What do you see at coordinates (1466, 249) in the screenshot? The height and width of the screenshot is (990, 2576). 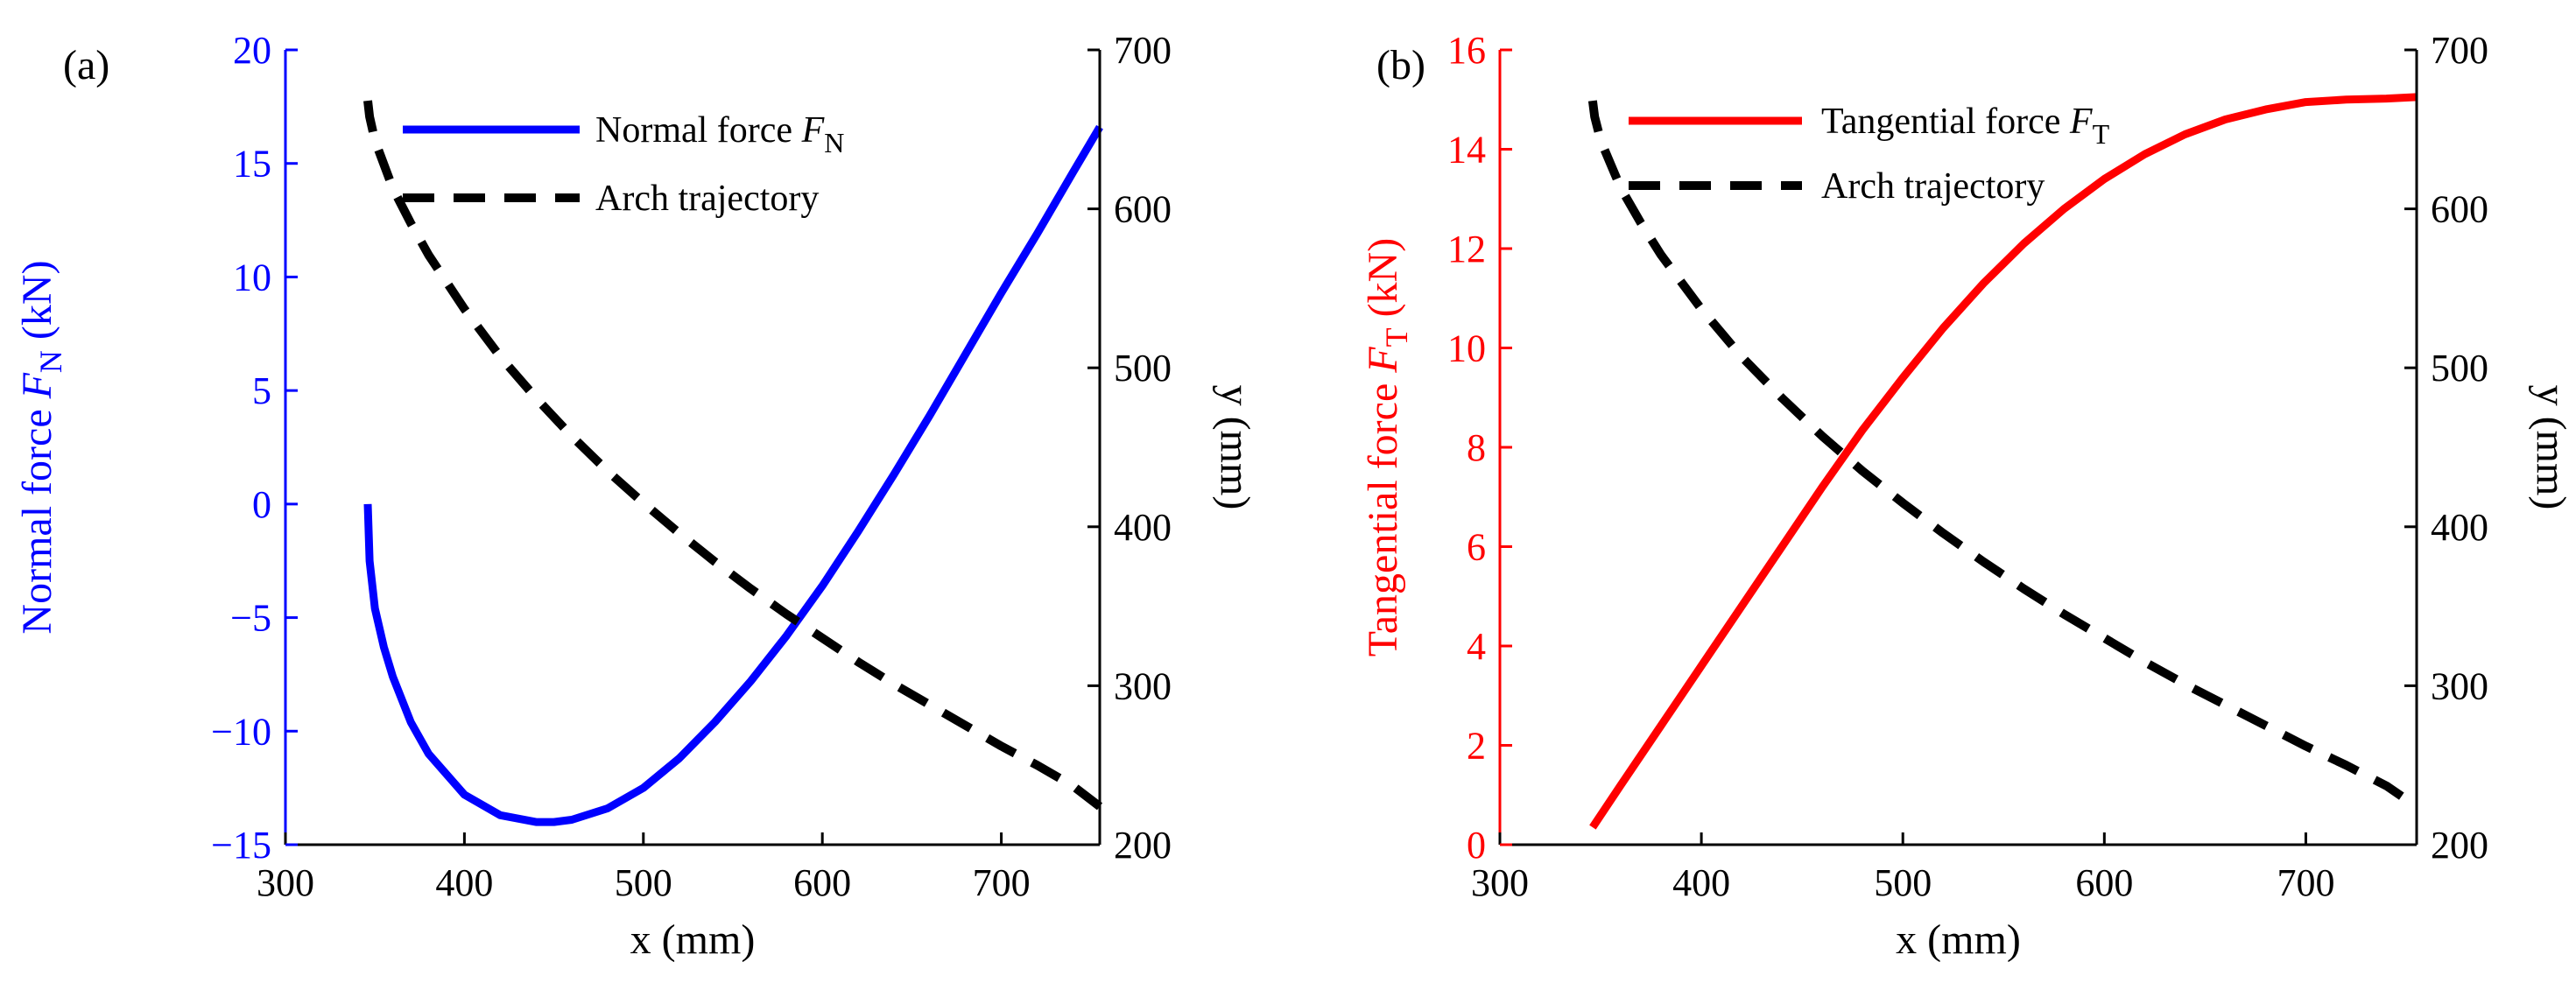 I see `left-y-tick-label: 12` at bounding box center [1466, 249].